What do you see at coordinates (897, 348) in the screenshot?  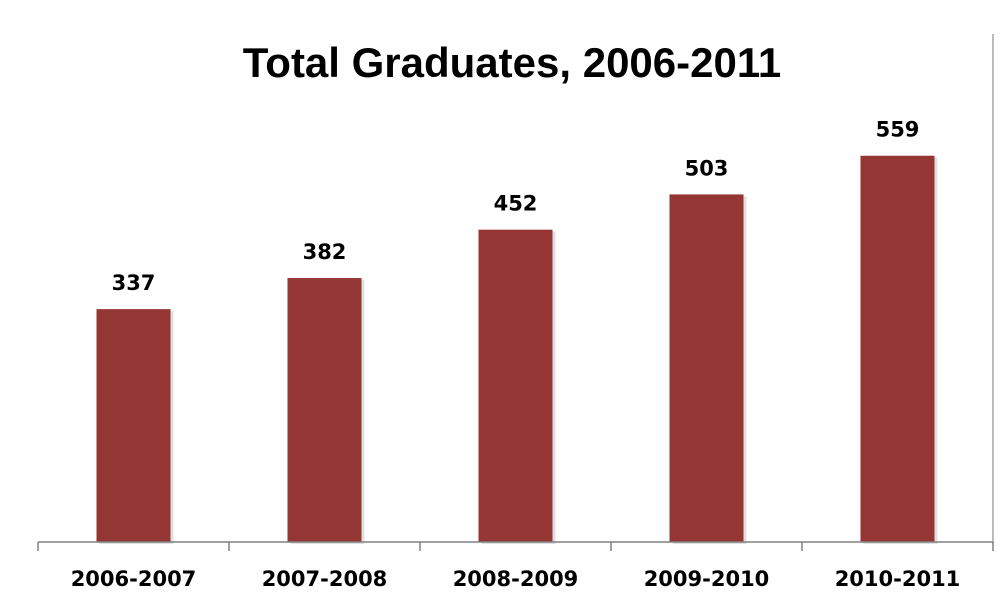 I see `bar-2010-2011` at bounding box center [897, 348].